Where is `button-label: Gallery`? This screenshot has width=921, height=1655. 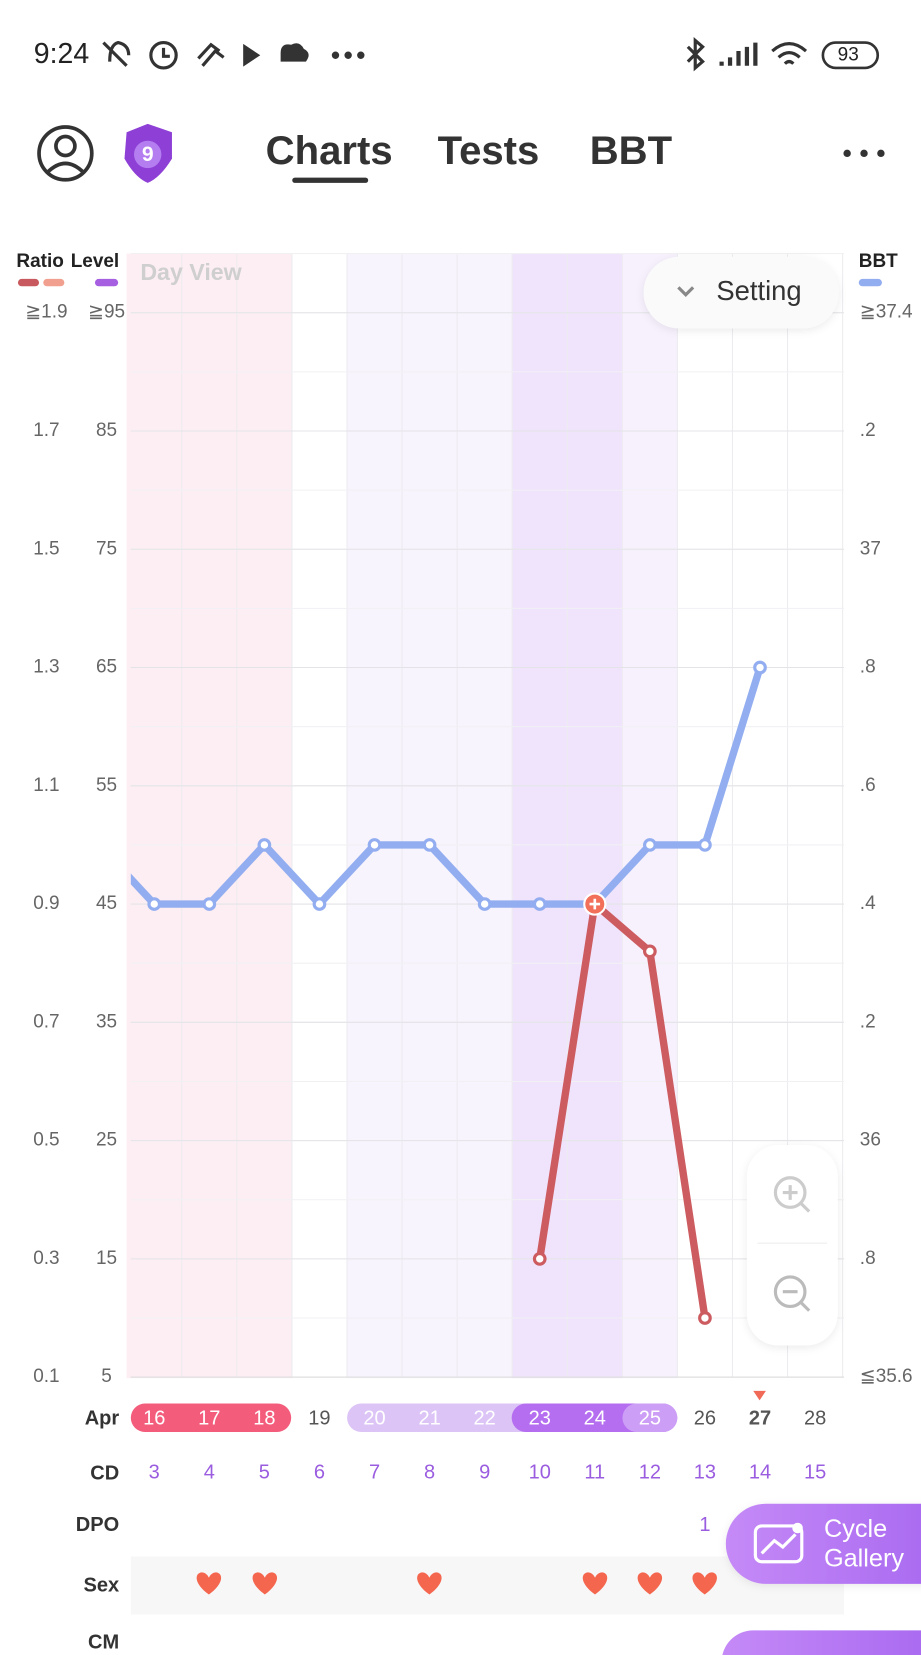 button-label: Gallery is located at coordinates (864, 1558).